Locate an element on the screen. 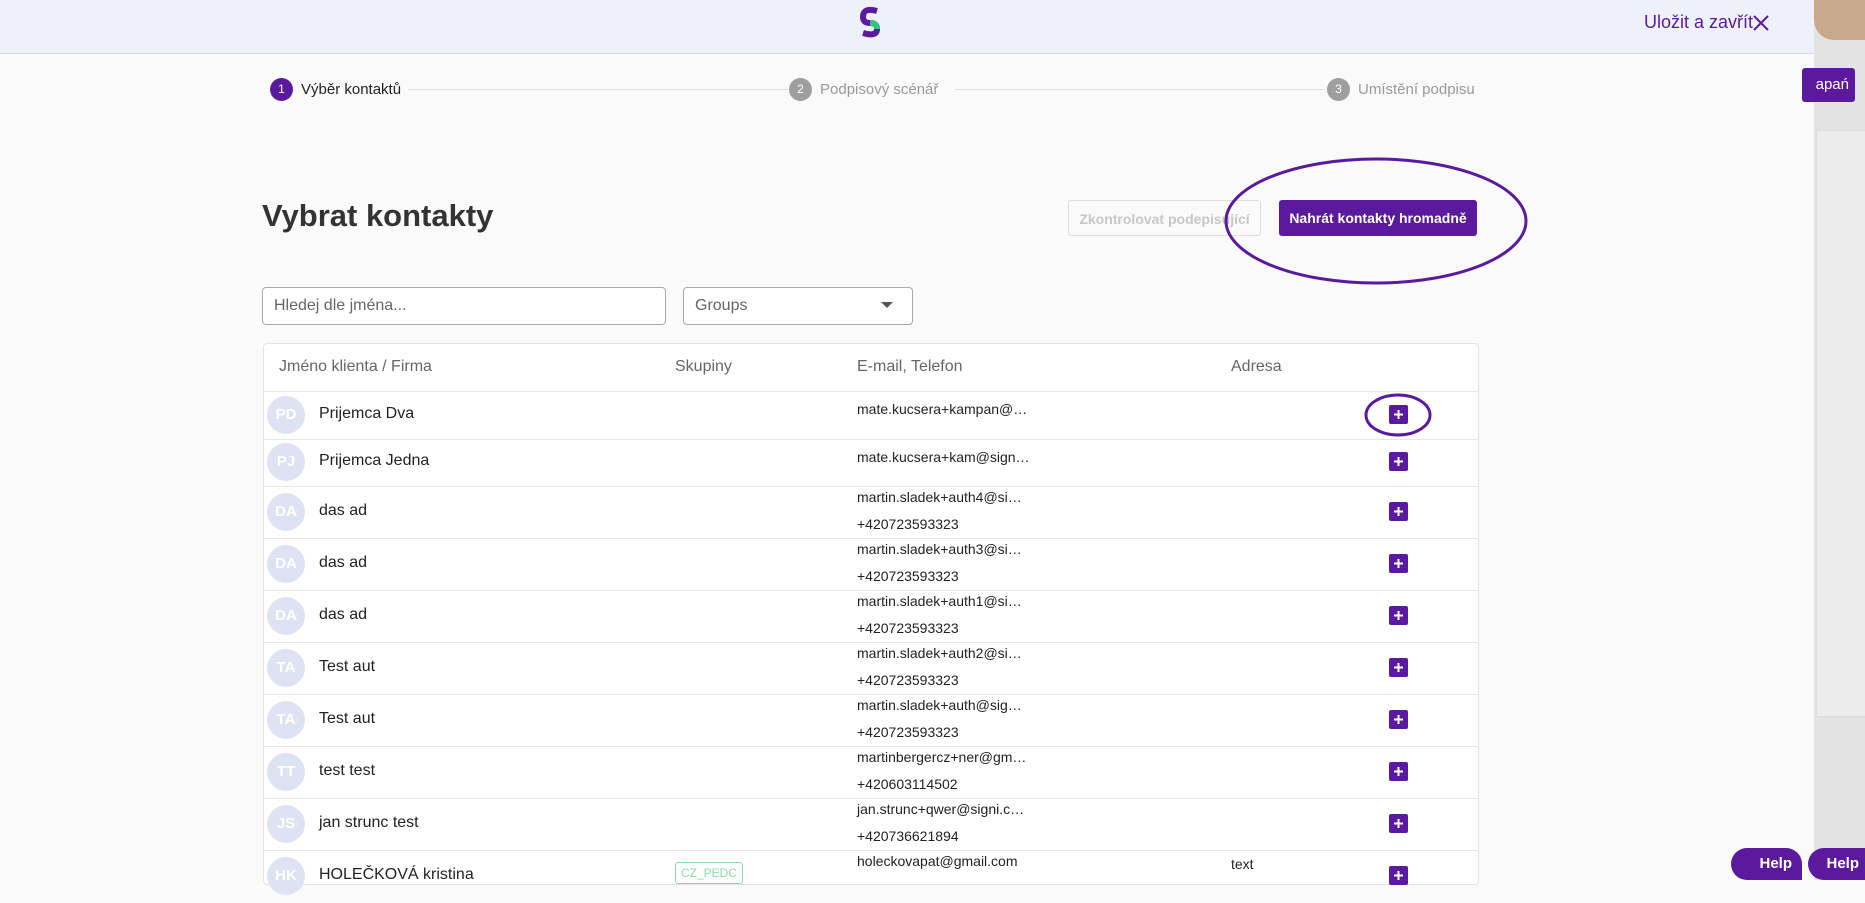 This screenshot has height=903, width=1865. step-number: 3 is located at coordinates (1338, 89).